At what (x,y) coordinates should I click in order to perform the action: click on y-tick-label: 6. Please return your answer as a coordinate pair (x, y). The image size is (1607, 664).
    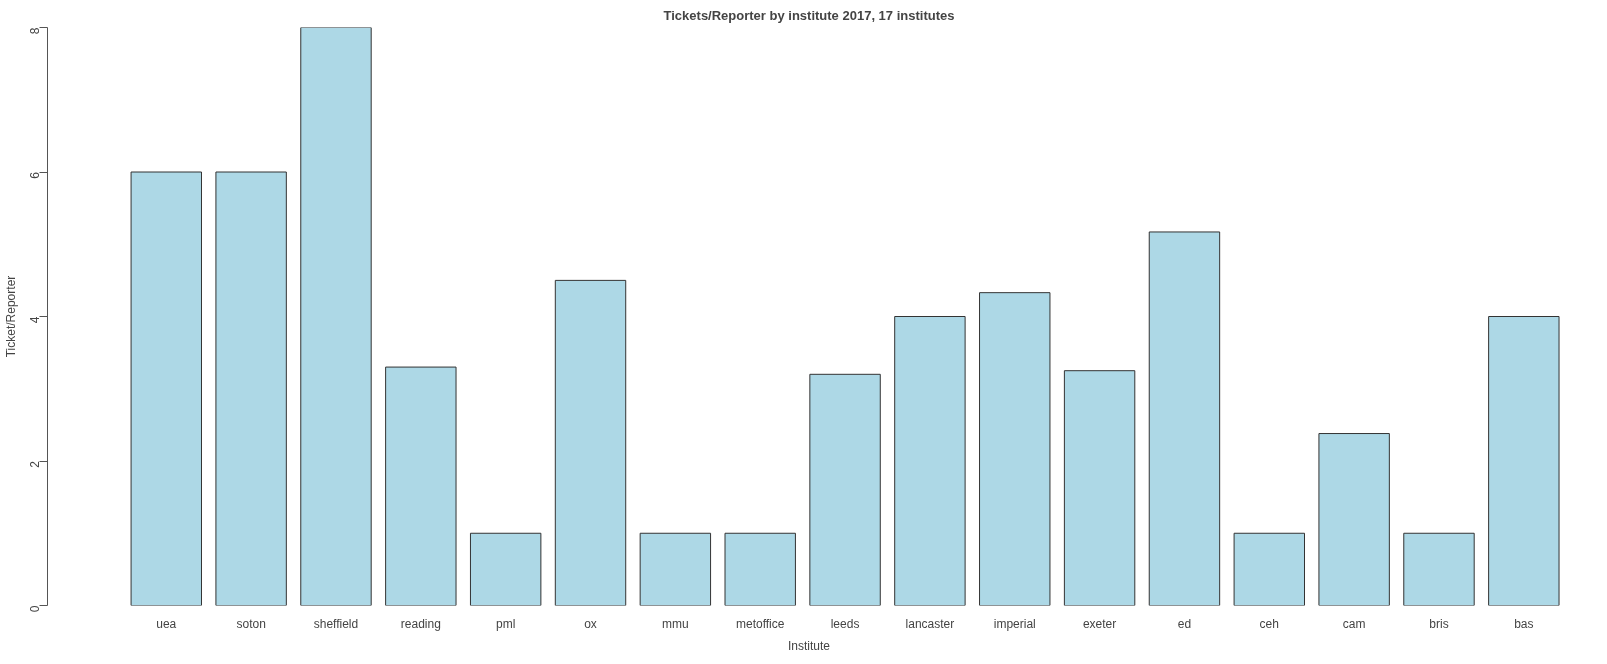
    Looking at the image, I should click on (35, 175).